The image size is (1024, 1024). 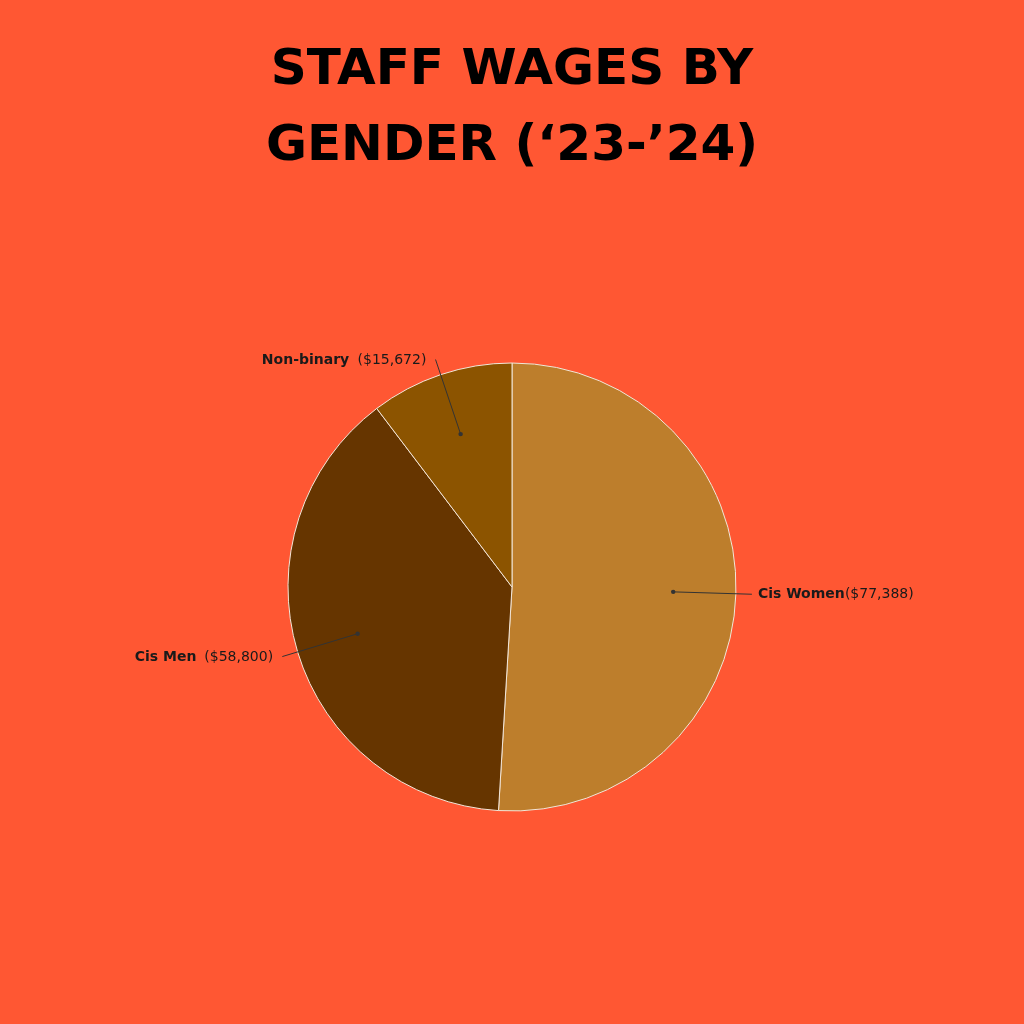 I want to click on data-label: ($58,800), so click(x=239, y=655).